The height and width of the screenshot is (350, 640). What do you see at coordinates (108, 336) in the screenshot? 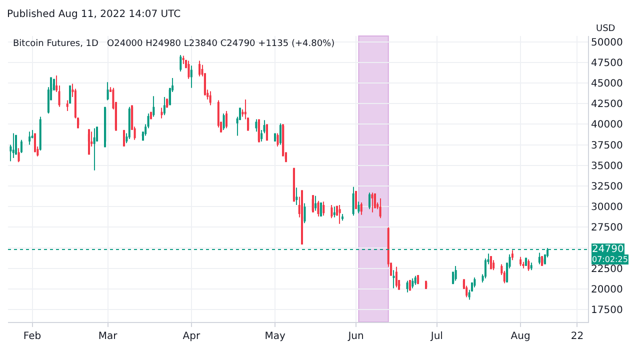
I see `x-tick-label: Mar` at bounding box center [108, 336].